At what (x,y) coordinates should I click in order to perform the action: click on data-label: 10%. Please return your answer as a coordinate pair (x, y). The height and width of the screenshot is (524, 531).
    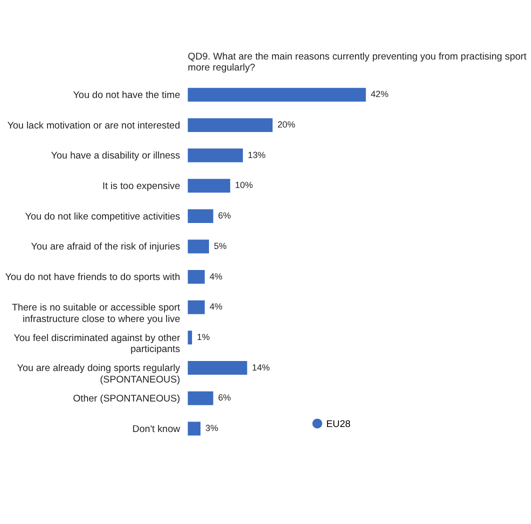
    Looking at the image, I should click on (244, 185).